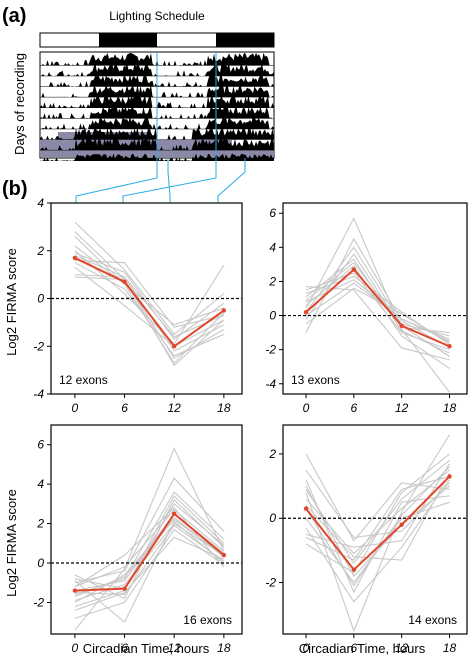 This screenshot has width=474, height=661. What do you see at coordinates (315, 380) in the screenshot?
I see `exon-count-label: 13 exons` at bounding box center [315, 380].